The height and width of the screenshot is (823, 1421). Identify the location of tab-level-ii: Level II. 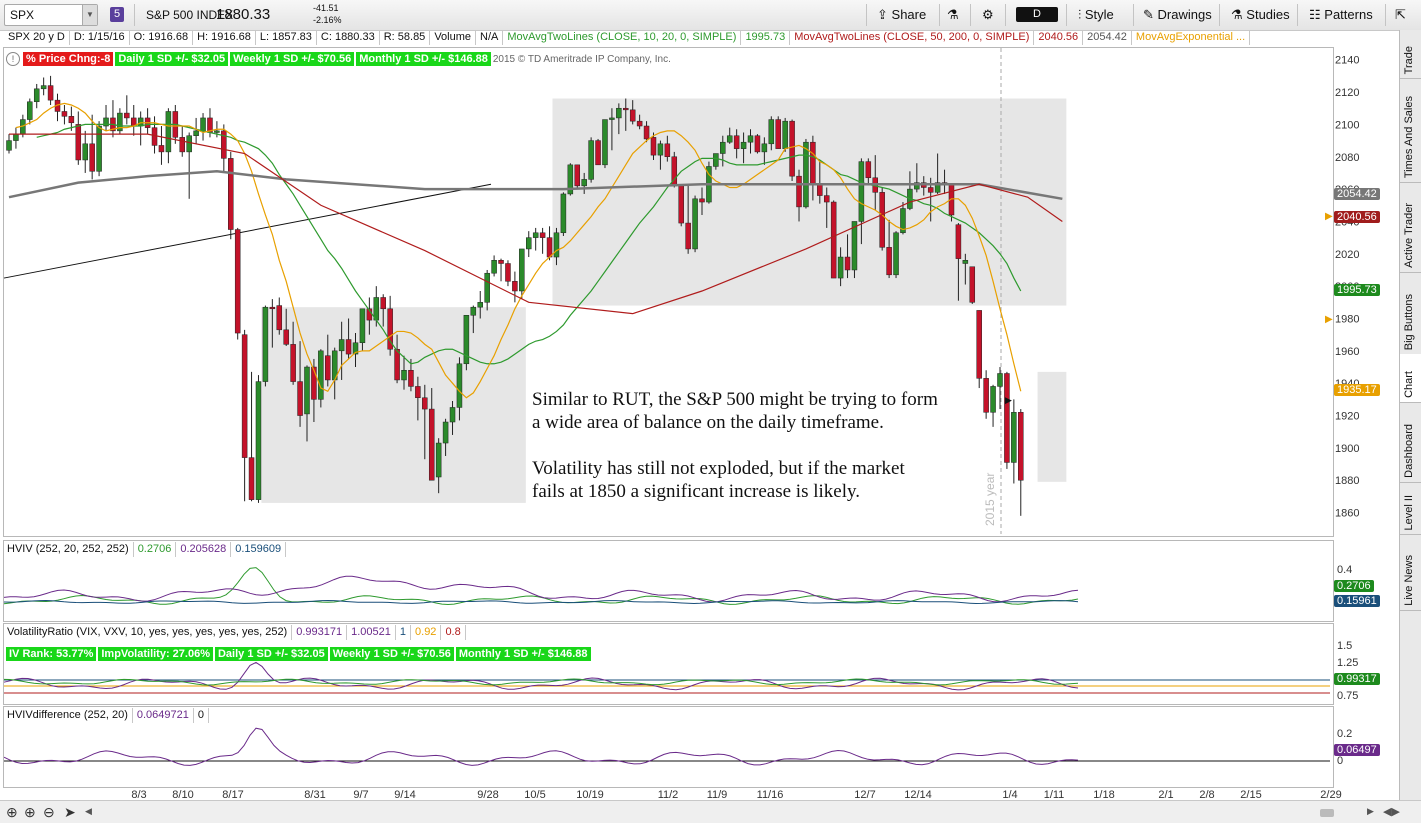
(1410, 508).